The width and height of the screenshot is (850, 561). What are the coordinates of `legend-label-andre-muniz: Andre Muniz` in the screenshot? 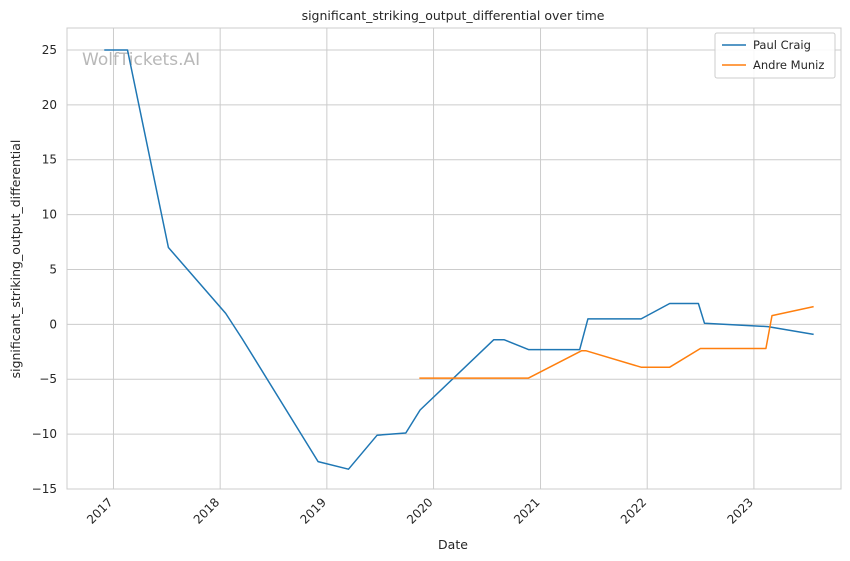 It's located at (788, 65).